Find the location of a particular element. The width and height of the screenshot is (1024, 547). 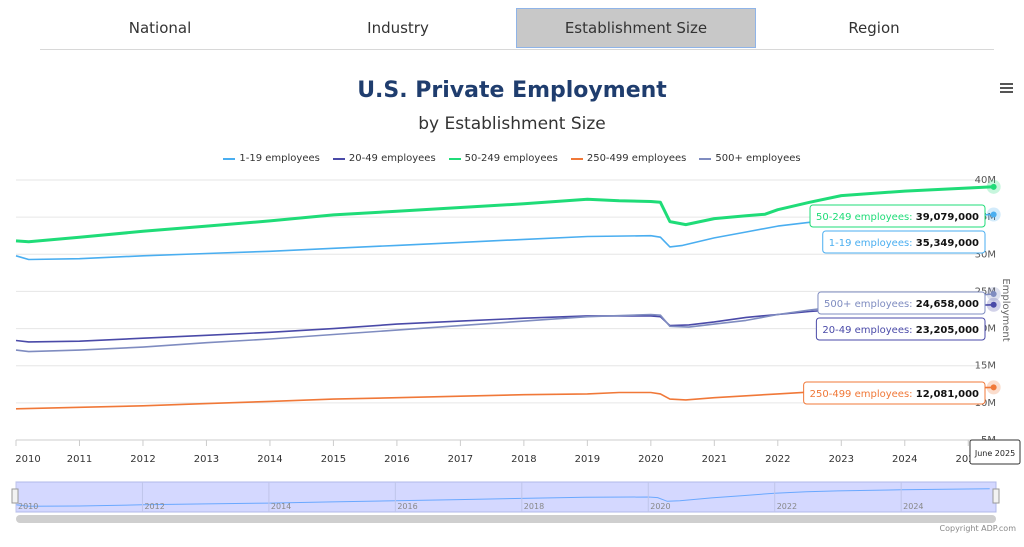

navigator-tick-label: 2016 is located at coordinates (407, 506).